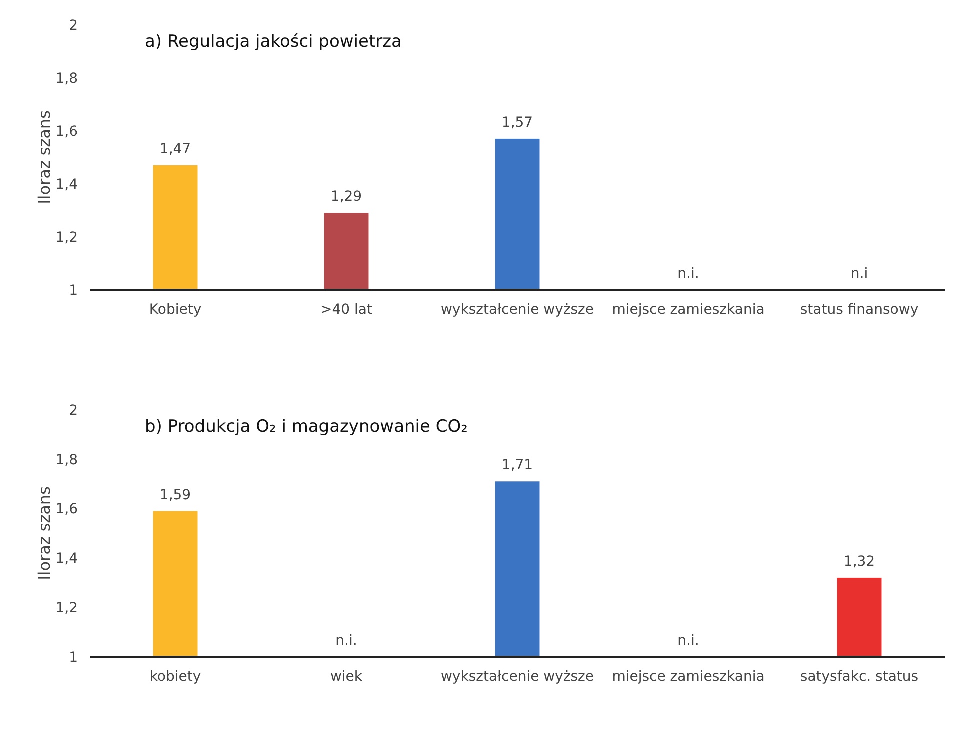  Describe the element at coordinates (346, 310) in the screenshot. I see `x-tick-label: >40 lat` at that location.